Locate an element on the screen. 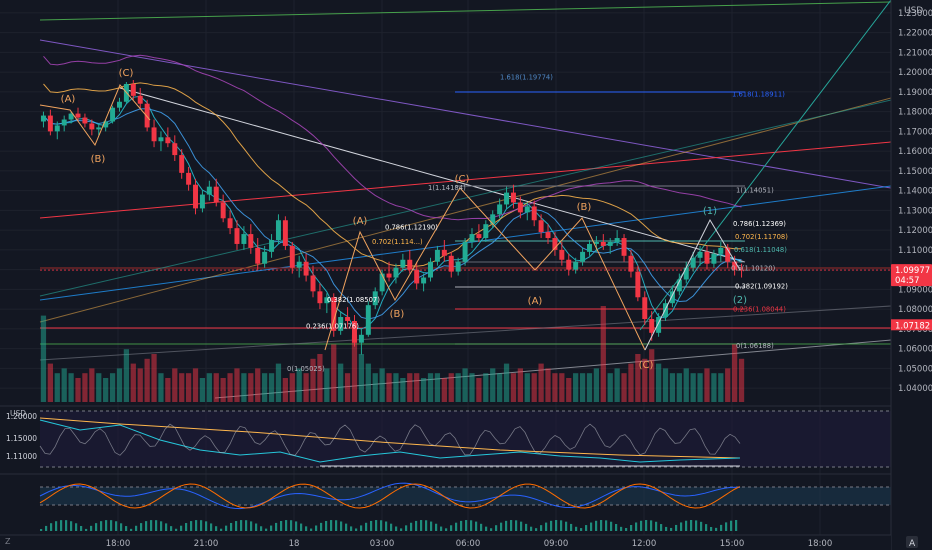  red-level-tag: 1.07182 is located at coordinates (911, 325).